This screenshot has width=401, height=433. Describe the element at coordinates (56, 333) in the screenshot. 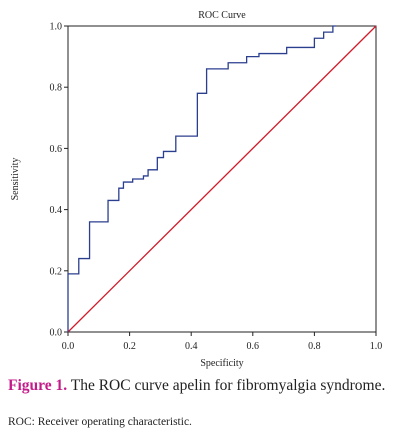

I see `y-tick-label: 0.0` at that location.